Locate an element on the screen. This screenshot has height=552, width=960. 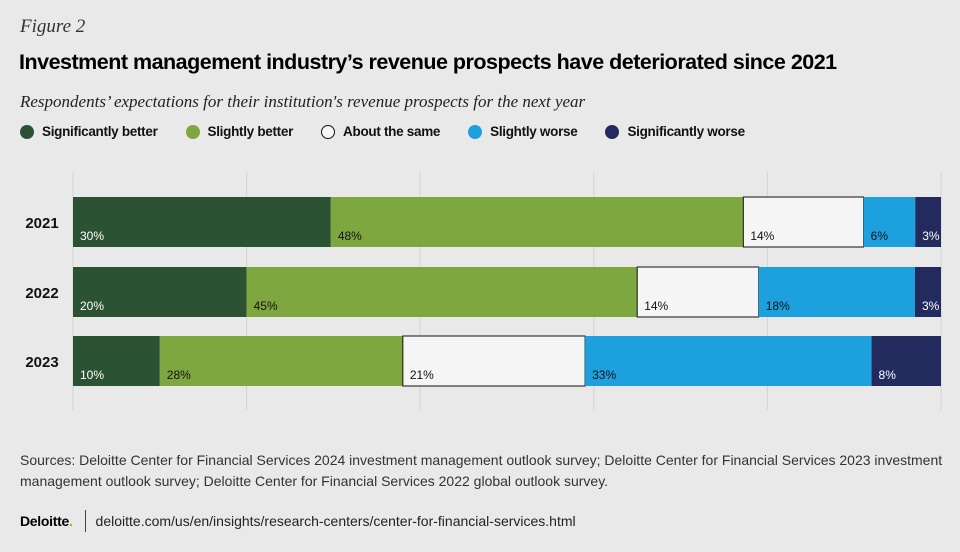
legend-item-slightly-better: Slightly better is located at coordinates (239, 131).